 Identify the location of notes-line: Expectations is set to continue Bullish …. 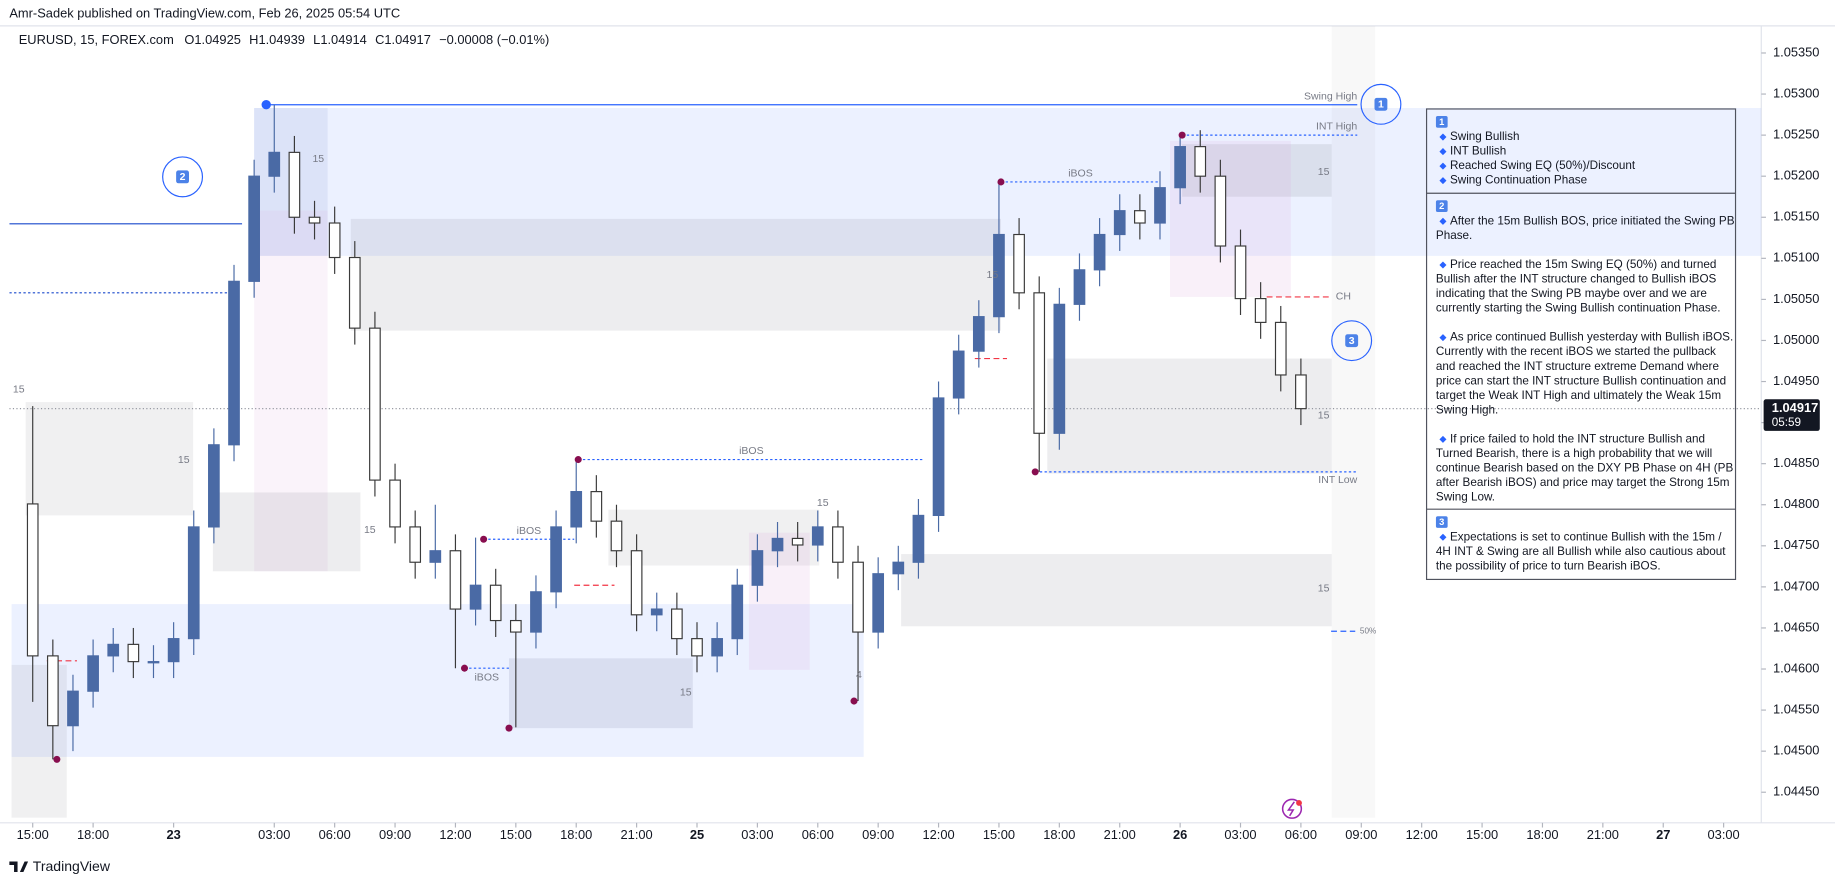
(1586, 536).